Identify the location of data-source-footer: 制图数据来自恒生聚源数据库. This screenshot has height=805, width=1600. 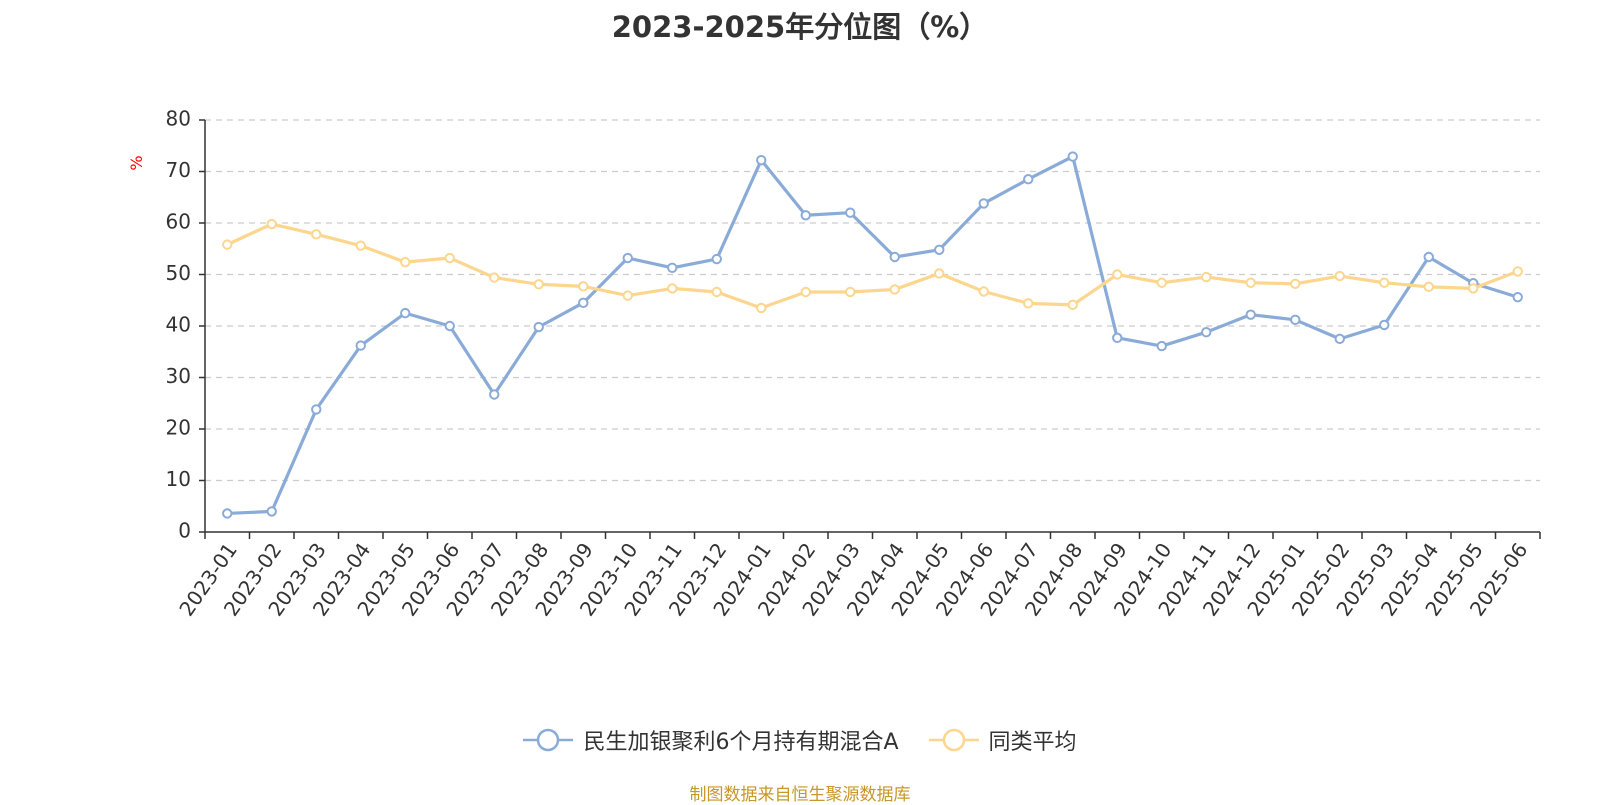
(800, 795).